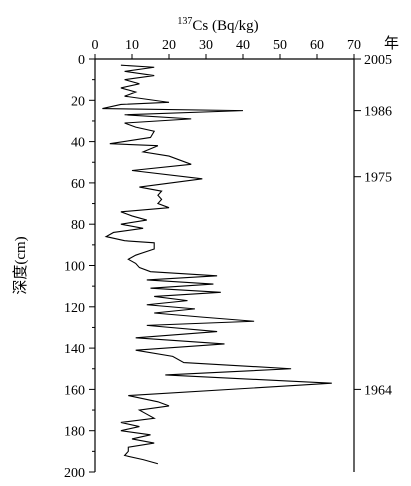  Describe the element at coordinates (378, 60) in the screenshot. I see `year-tick-label: 2005` at that location.